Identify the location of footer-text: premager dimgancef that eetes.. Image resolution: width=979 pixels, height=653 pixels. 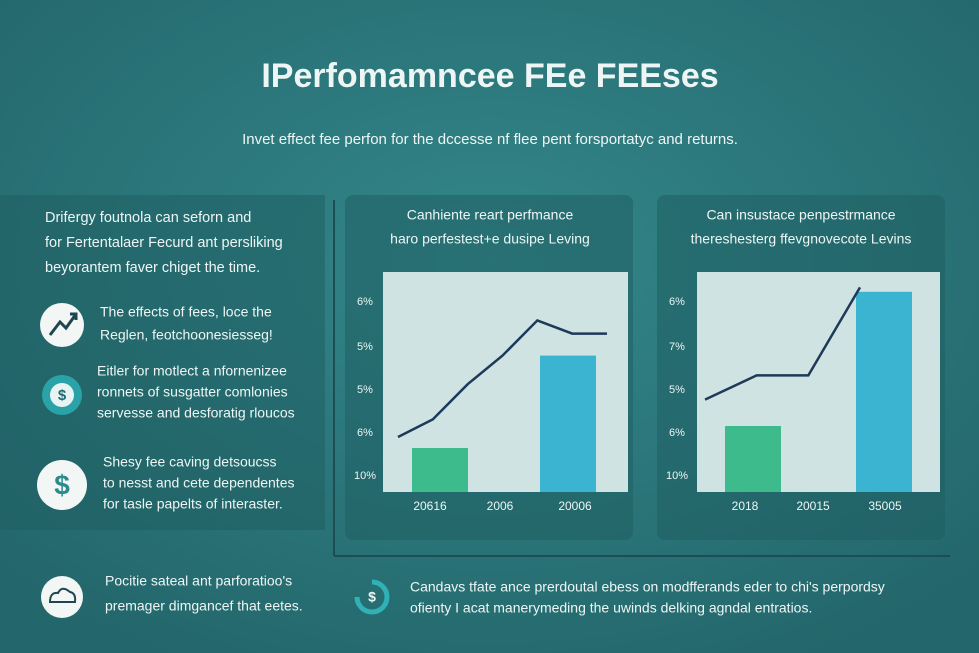
(204, 606).